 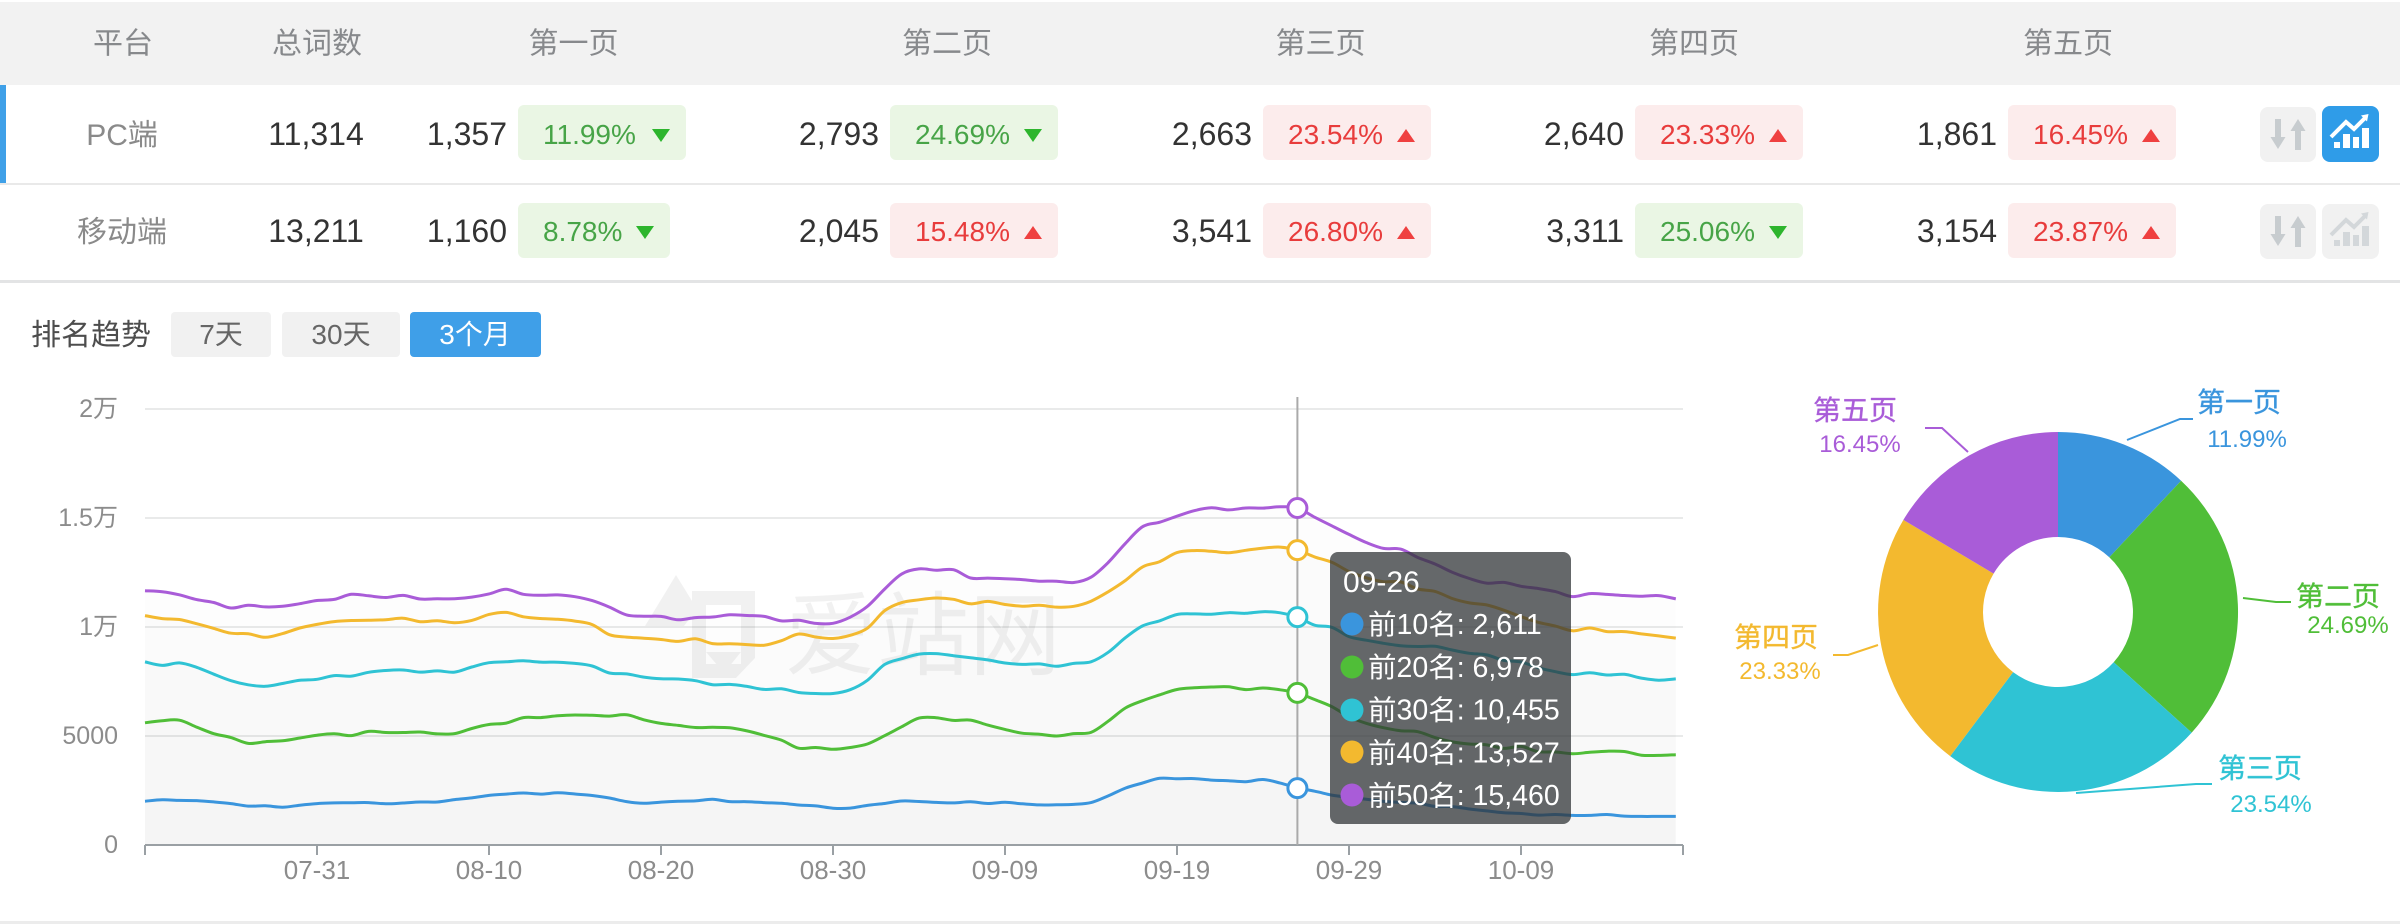 I want to click on svg-text: 09-19, so click(x=1177, y=870).